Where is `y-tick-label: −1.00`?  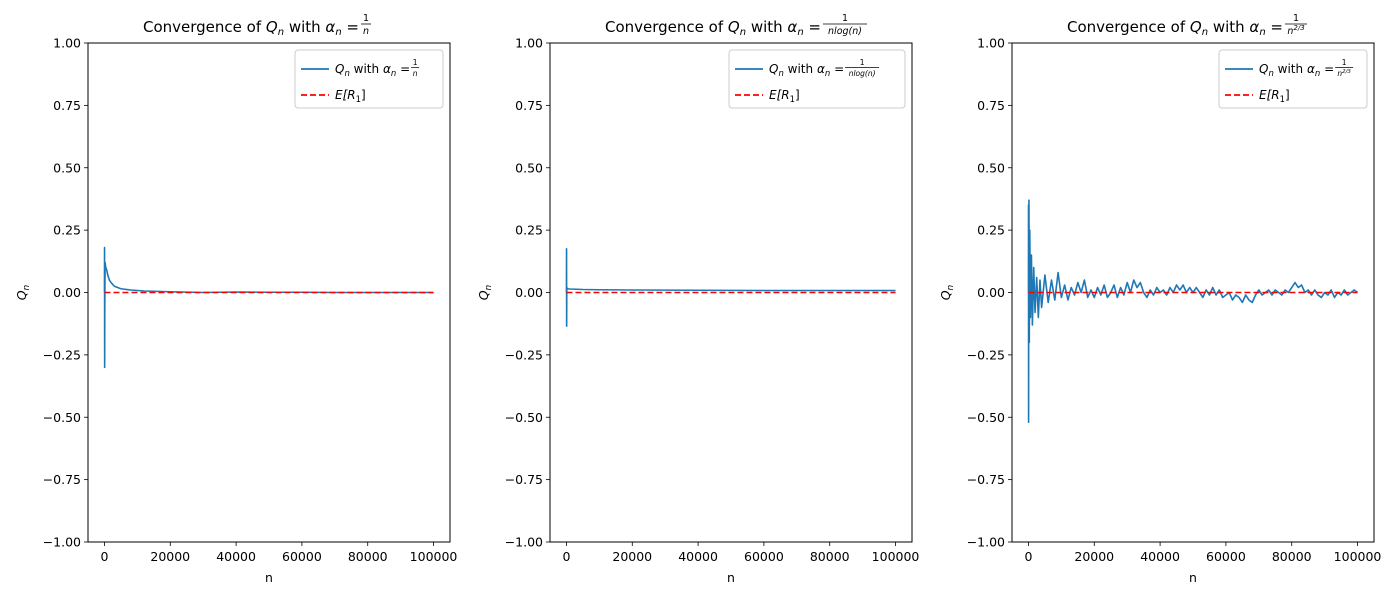
y-tick-label: −1.00 is located at coordinates (62, 542).